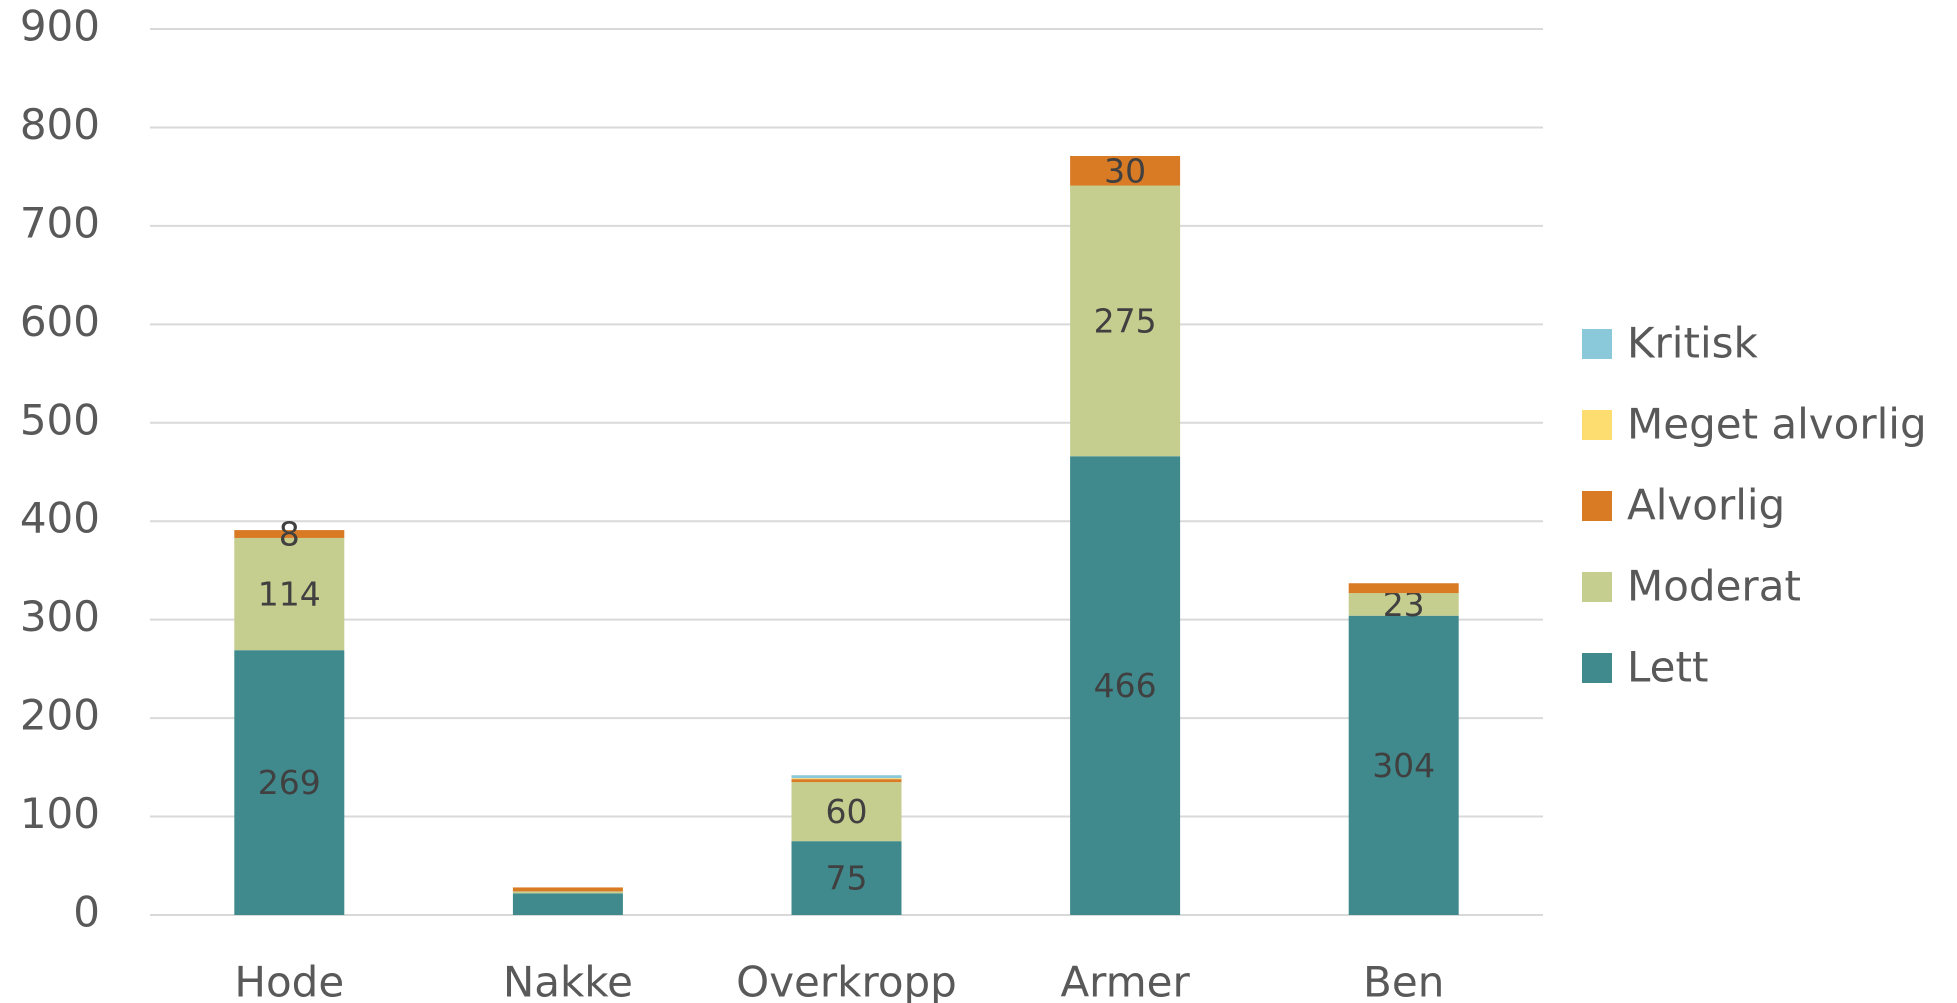  What do you see at coordinates (60, 419) in the screenshot?
I see `y-tick-label: 500` at bounding box center [60, 419].